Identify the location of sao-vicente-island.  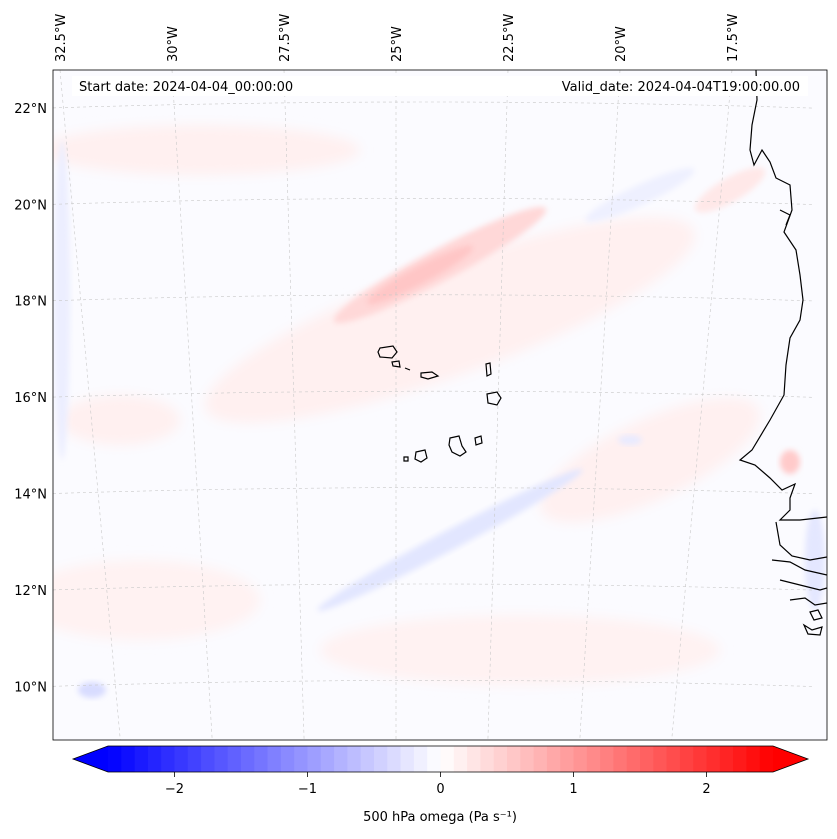
(396, 364).